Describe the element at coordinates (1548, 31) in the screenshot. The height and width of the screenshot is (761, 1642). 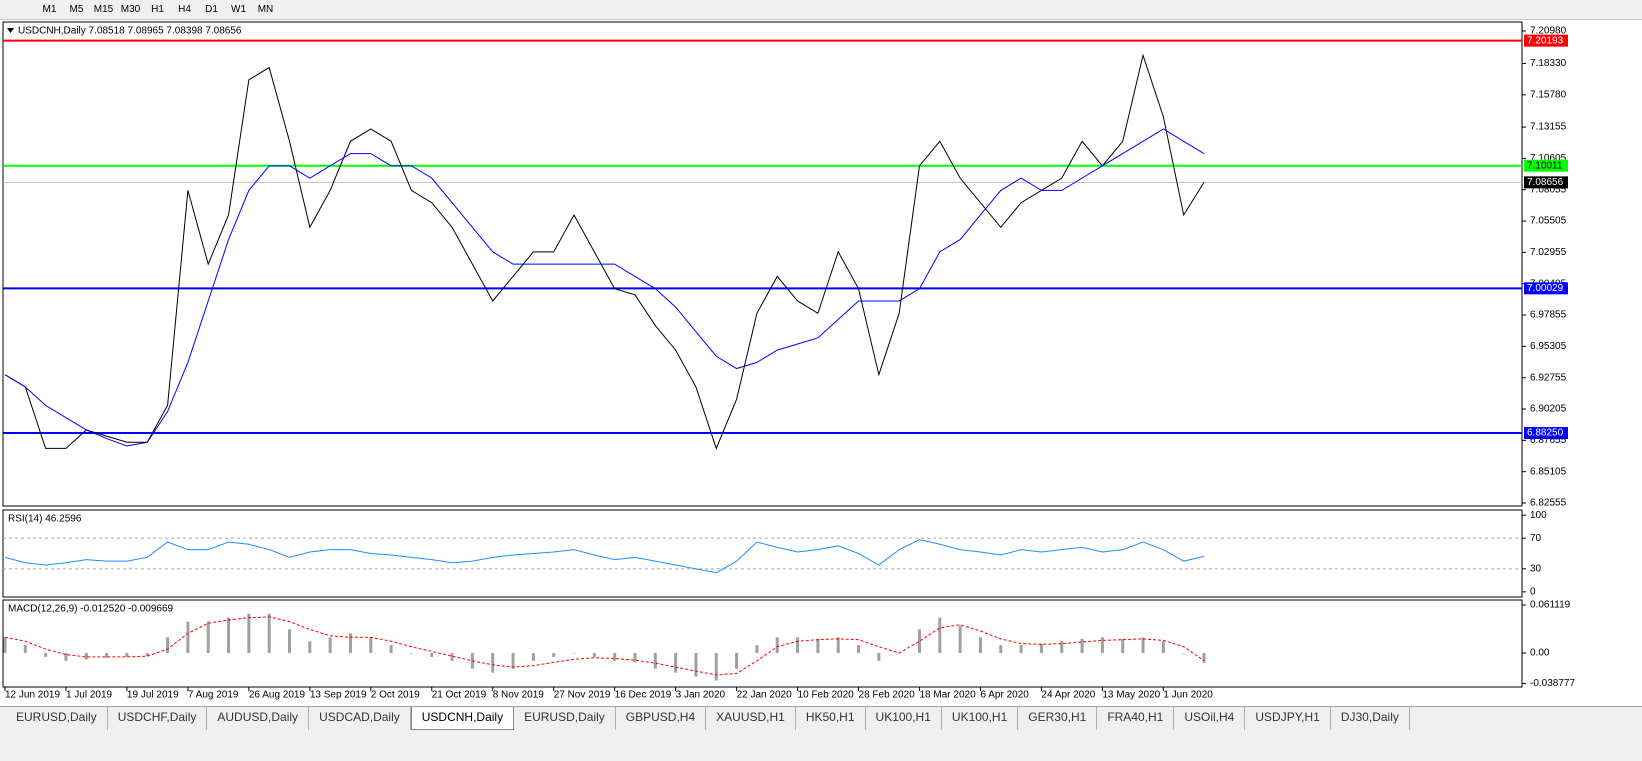
I see `y-tick-label: 7.20980` at that location.